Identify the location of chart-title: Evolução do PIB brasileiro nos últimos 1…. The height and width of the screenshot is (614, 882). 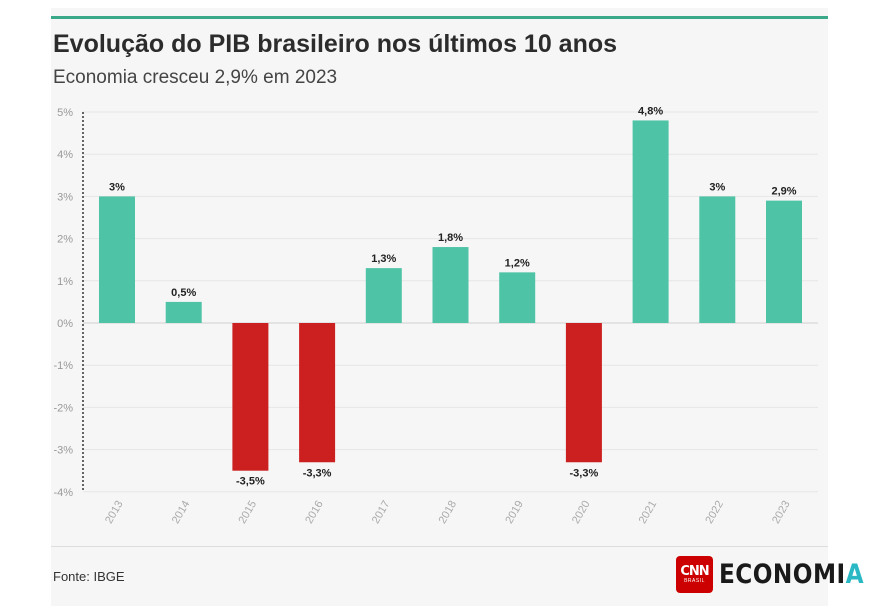
(335, 44).